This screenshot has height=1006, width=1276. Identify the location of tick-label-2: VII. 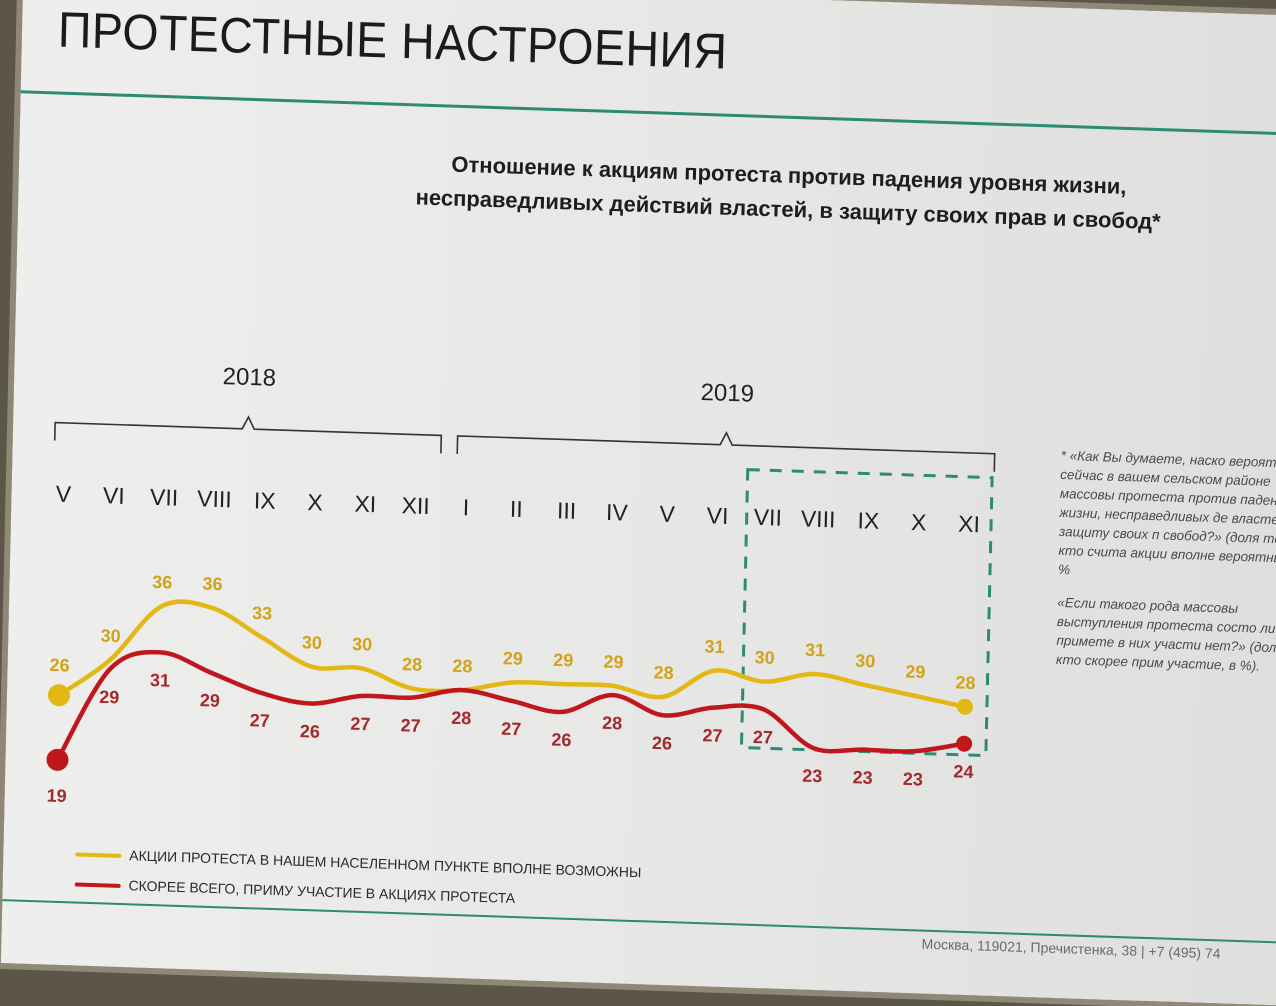
(164, 497).